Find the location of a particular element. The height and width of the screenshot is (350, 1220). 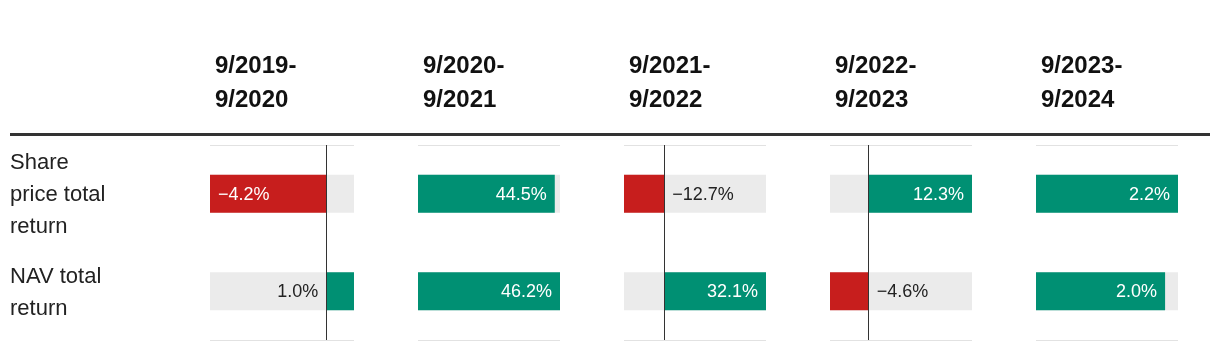

chart-title: 9/2020-9/2021 is located at coordinates (464, 81).